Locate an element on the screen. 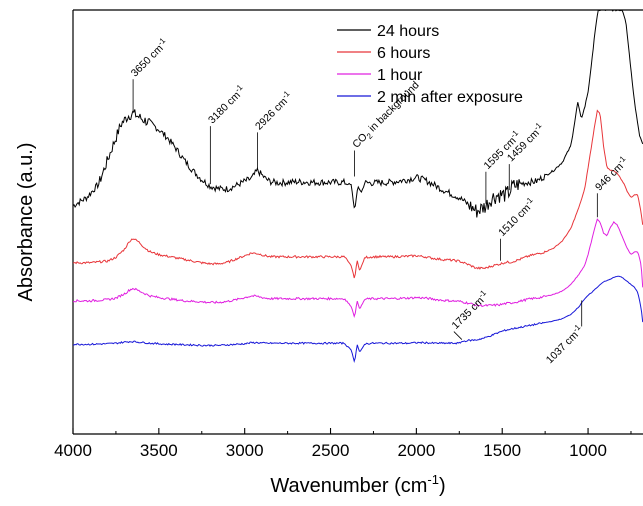  x-tick-label-2000: 2000 is located at coordinates (416, 450).